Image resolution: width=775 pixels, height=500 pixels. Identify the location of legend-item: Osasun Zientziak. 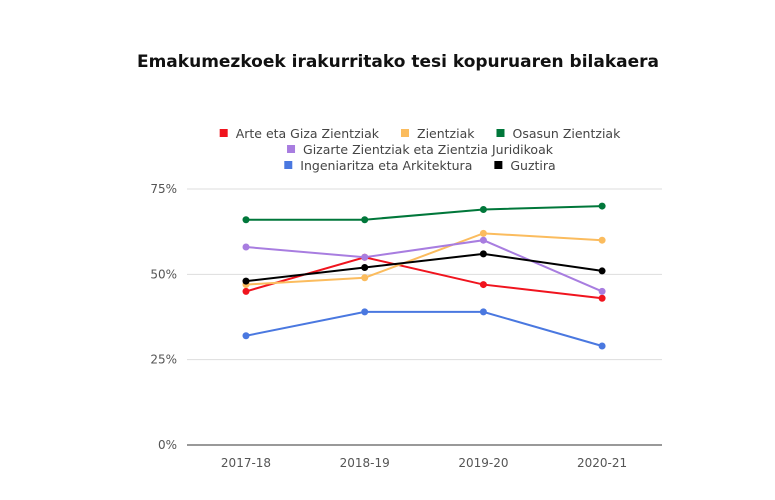
(558, 133).